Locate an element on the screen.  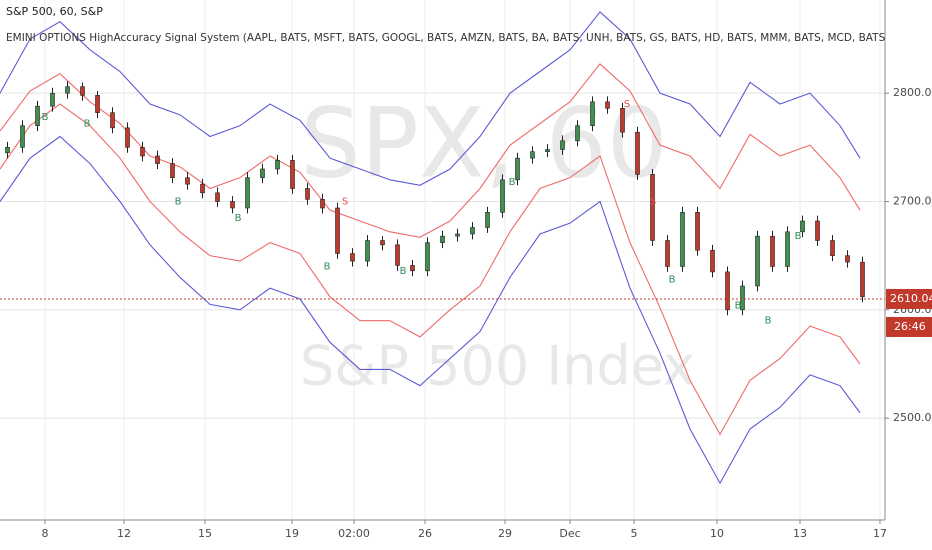
price-axis is located at coordinates (908, 275).